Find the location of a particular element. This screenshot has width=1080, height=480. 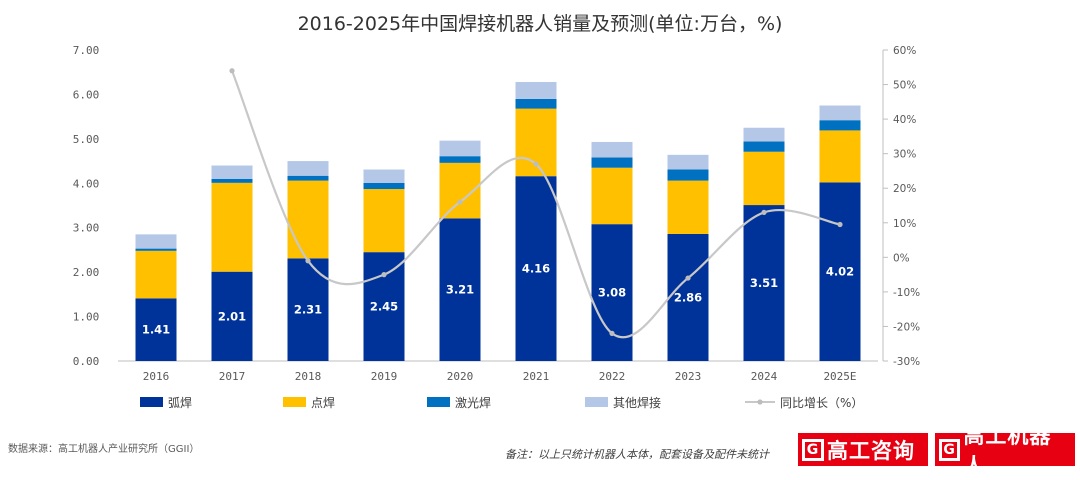

bar-data-label: 2.01 is located at coordinates (232, 316).